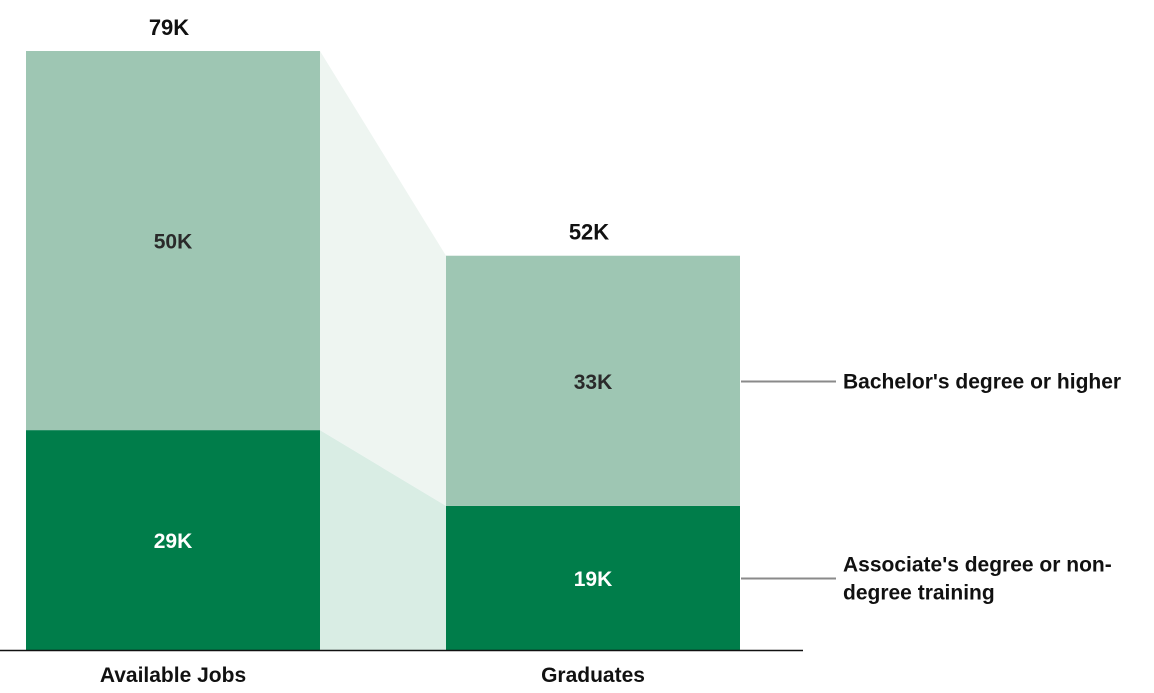 The height and width of the screenshot is (693, 1154). I want to click on legend-label-series-1-line-0: Bachelor's degree or higher, so click(982, 382).